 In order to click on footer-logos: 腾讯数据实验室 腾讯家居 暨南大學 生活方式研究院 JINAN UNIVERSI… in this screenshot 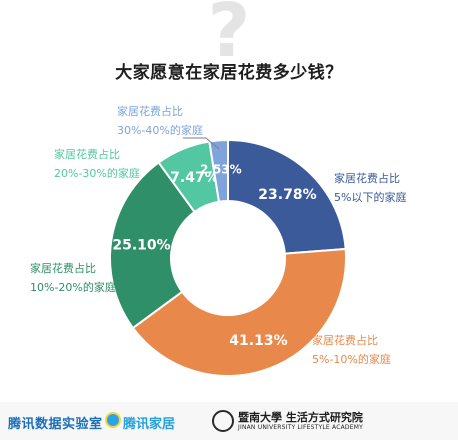, I will do `click(229, 421)`.